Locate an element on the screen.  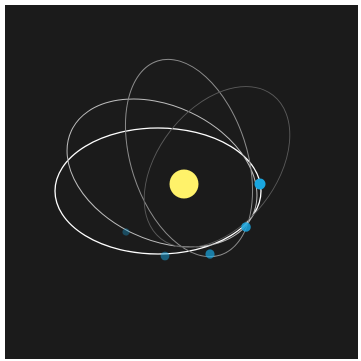
star-icon is located at coordinates (184, 184).